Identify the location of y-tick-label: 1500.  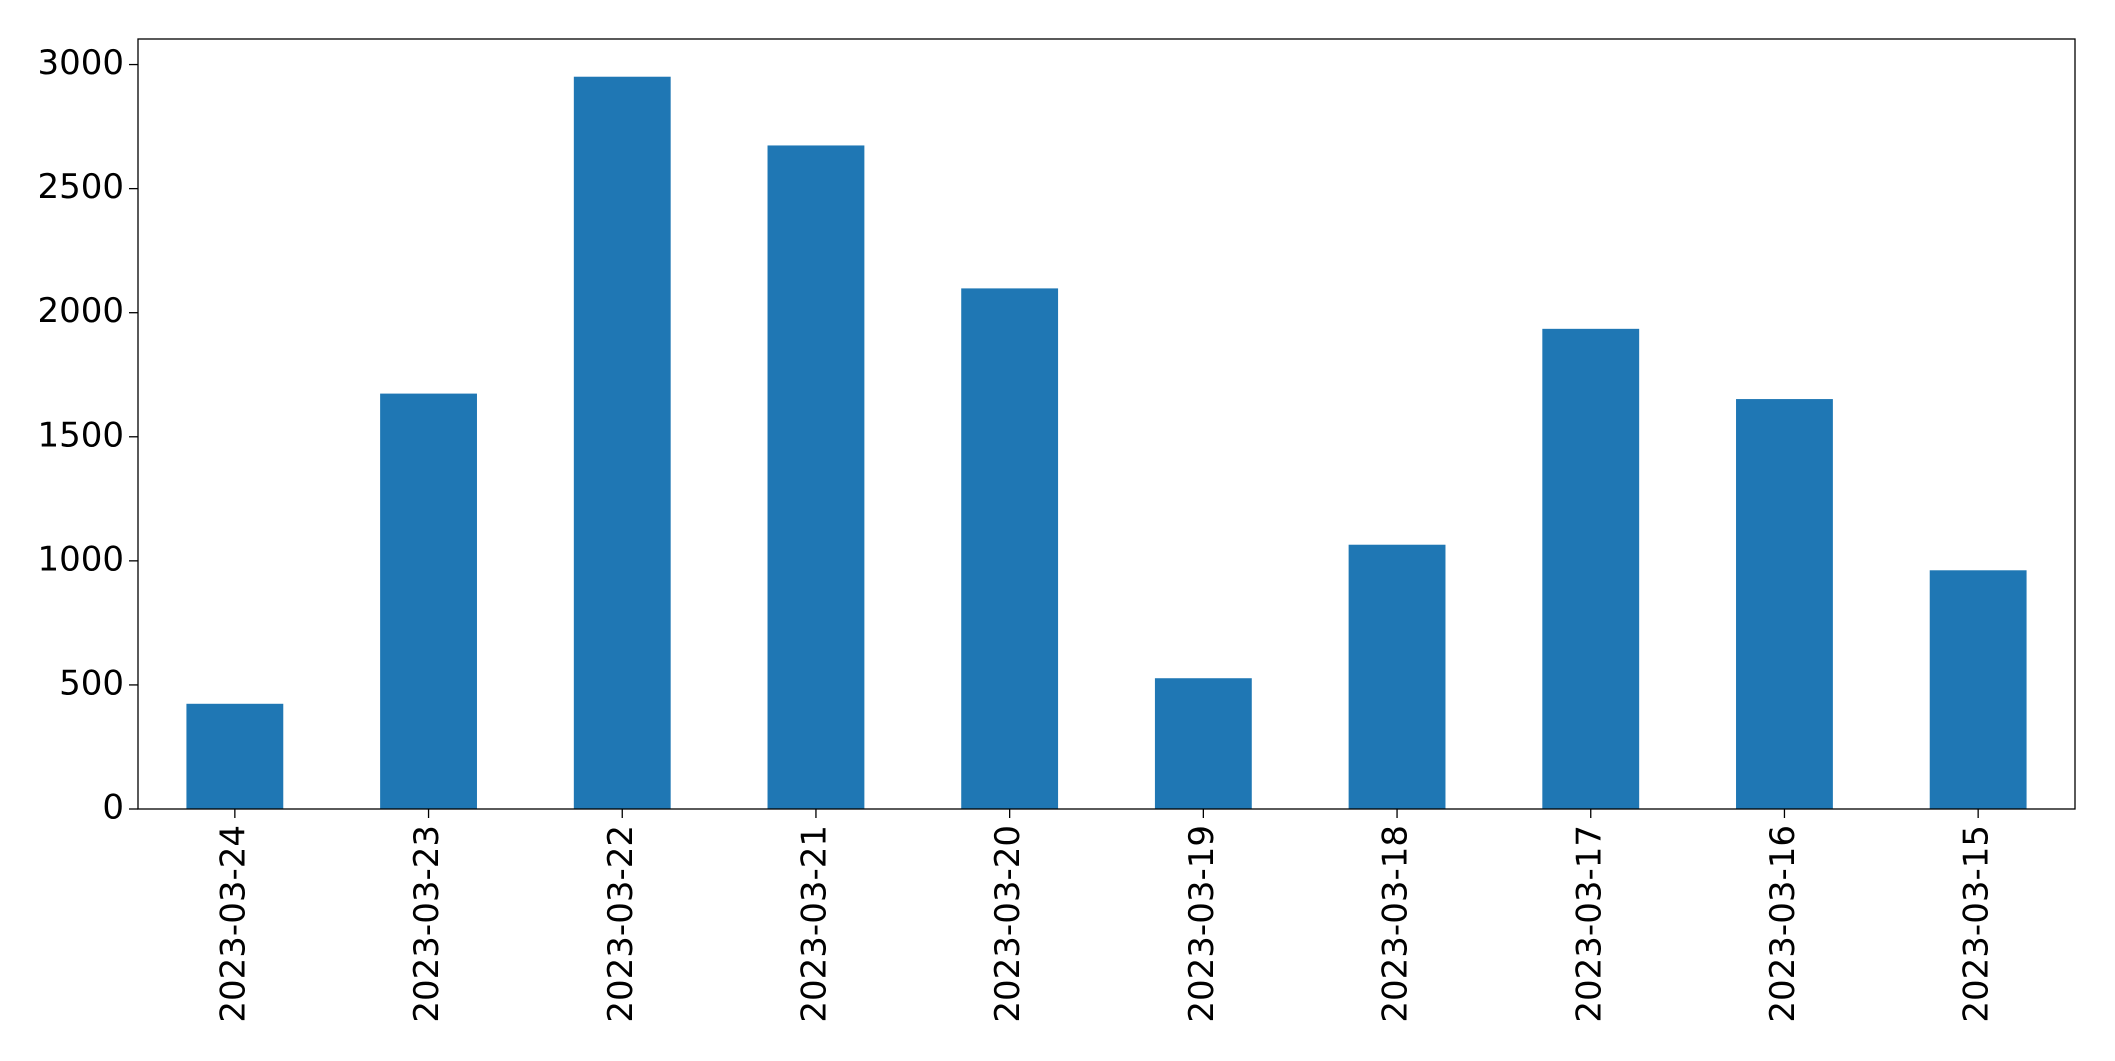
(80, 435).